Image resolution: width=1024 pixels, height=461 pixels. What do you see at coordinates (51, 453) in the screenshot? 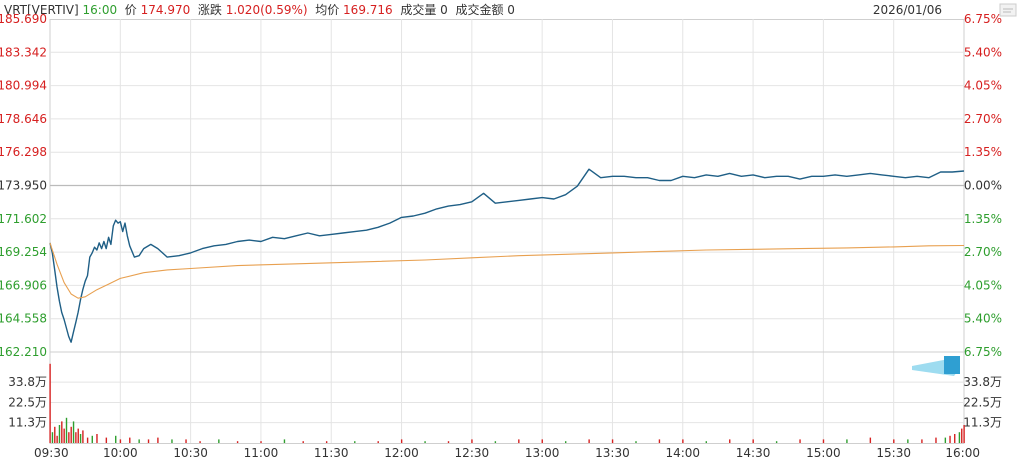
I see `x-tick-label: 09:30` at bounding box center [51, 453].